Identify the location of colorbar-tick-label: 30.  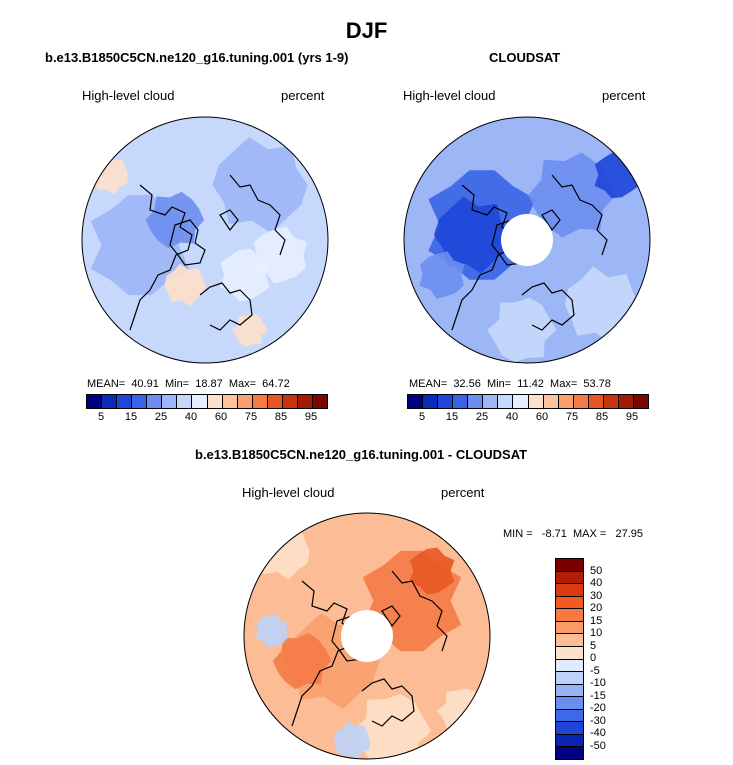
(596, 595).